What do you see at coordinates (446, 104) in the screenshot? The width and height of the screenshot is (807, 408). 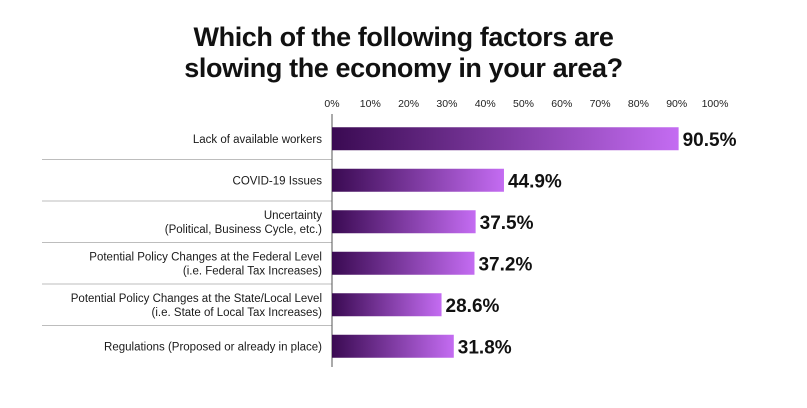 I see `x-tick-label: 30%` at bounding box center [446, 104].